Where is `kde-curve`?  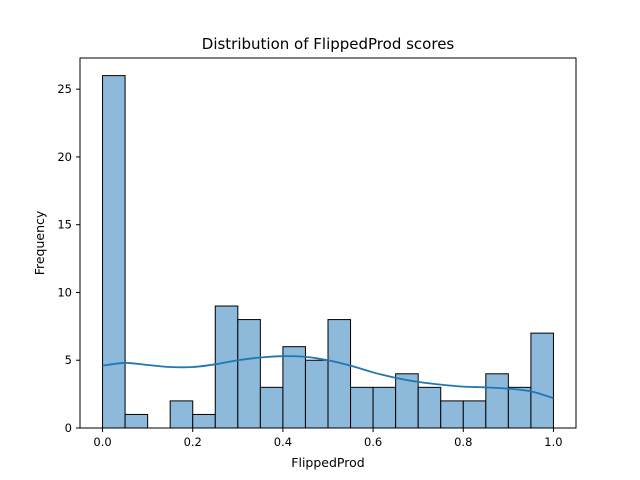 kde-curve is located at coordinates (328, 377).